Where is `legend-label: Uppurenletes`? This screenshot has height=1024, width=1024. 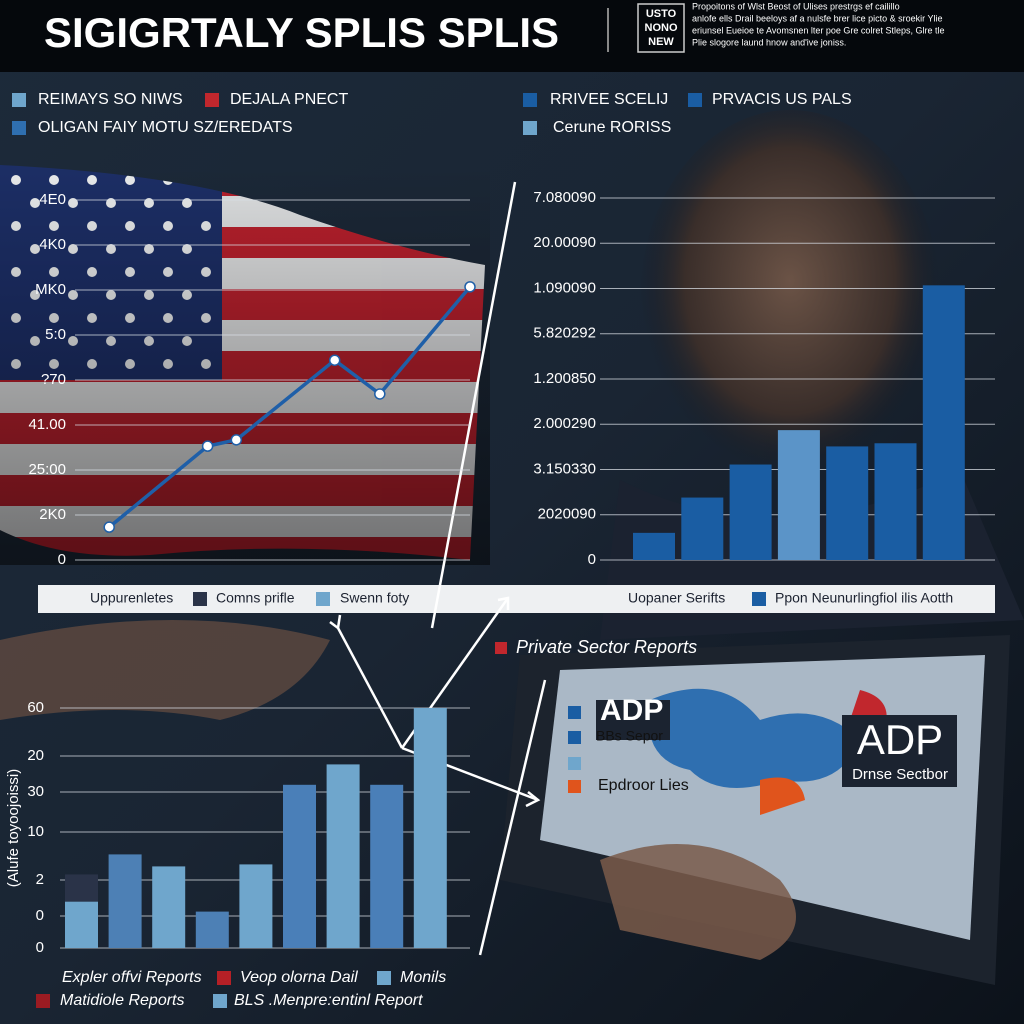 legend-label: Uppurenletes is located at coordinates (131, 598).